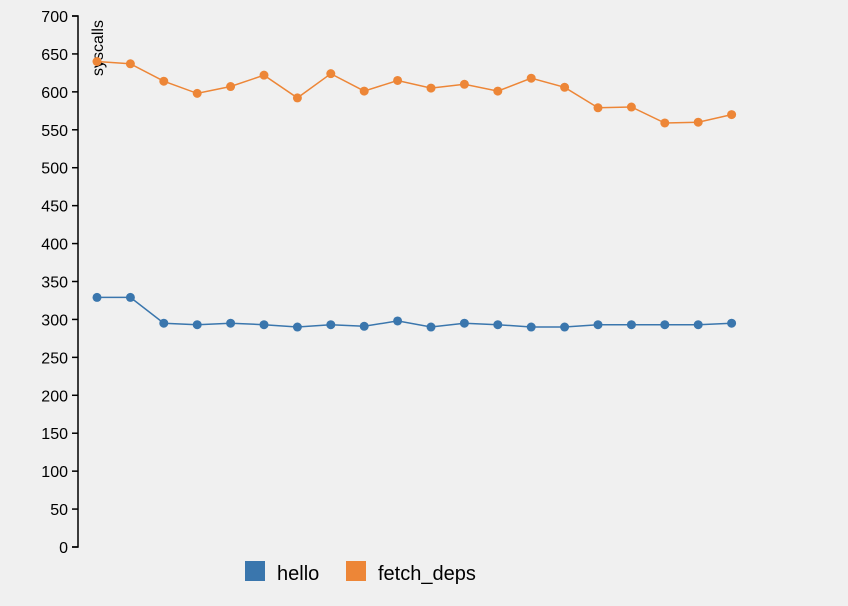  I want to click on y-tick-label: 100, so click(54, 472).